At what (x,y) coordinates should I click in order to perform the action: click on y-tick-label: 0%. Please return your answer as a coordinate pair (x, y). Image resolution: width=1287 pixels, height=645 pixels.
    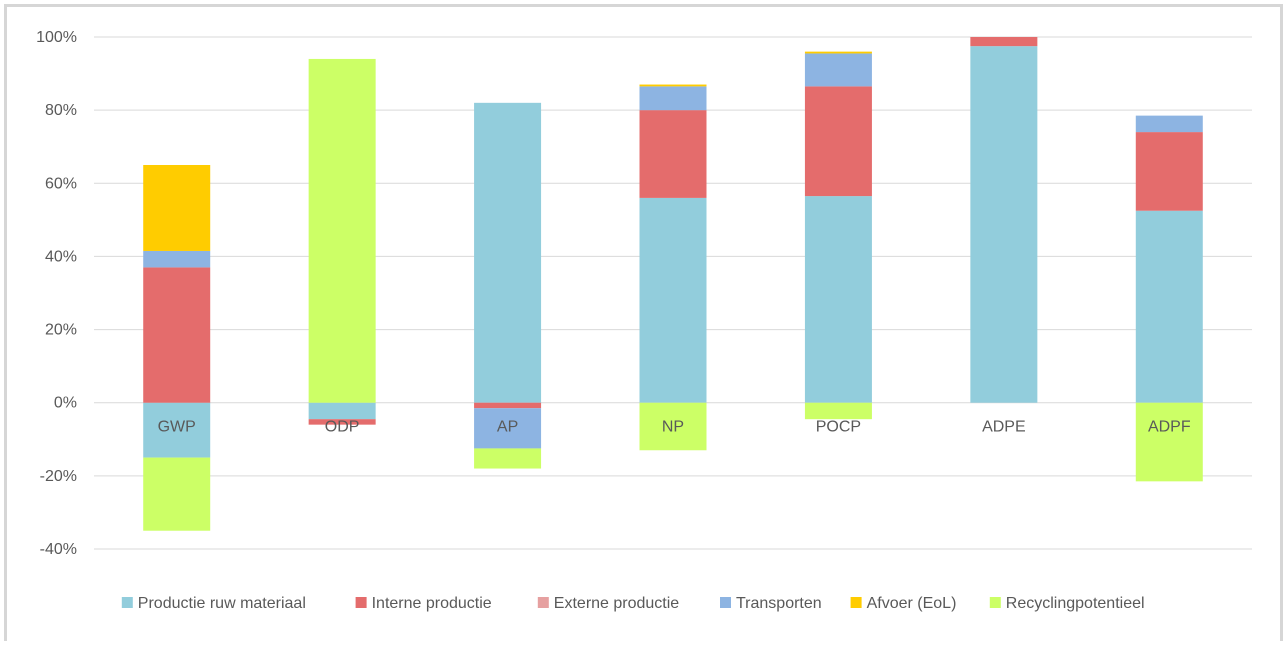
    Looking at the image, I should click on (65, 403).